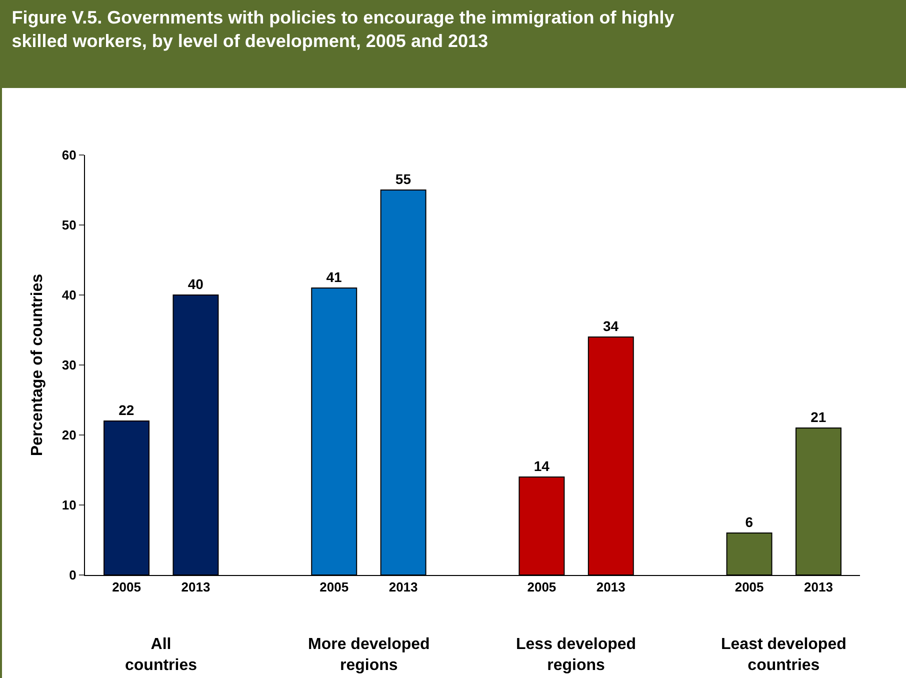  What do you see at coordinates (126, 410) in the screenshot?
I see `data-label: 22` at bounding box center [126, 410].